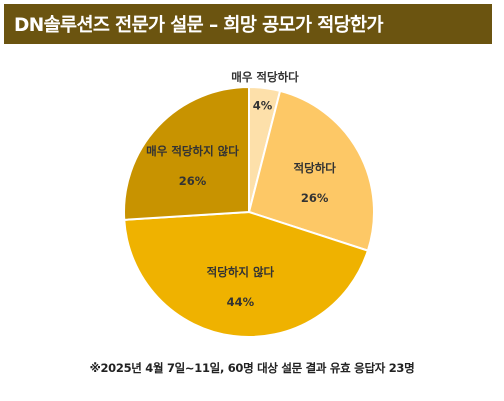 The image size is (504, 401). I want to click on slice-value-3: 44%, so click(241, 302).